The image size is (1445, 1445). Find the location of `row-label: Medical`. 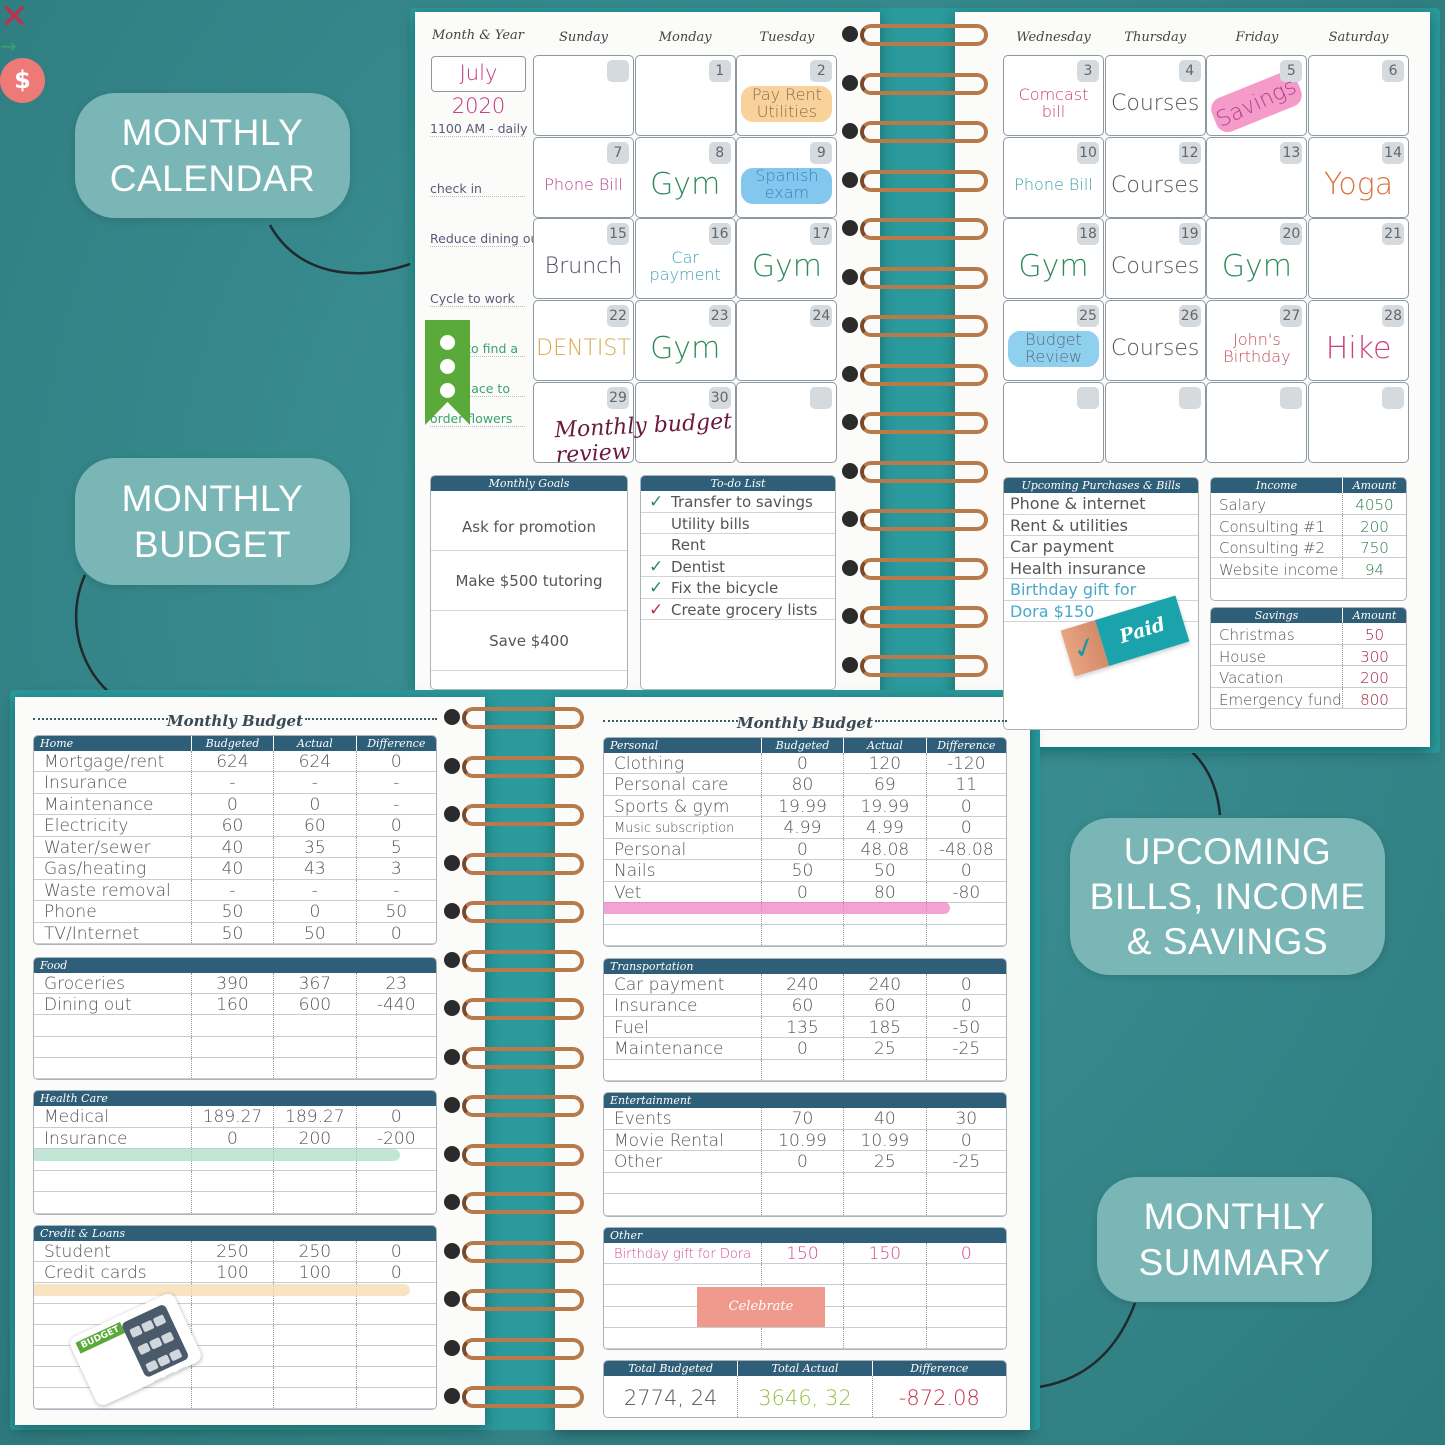

row-label: Medical is located at coordinates (77, 1117).